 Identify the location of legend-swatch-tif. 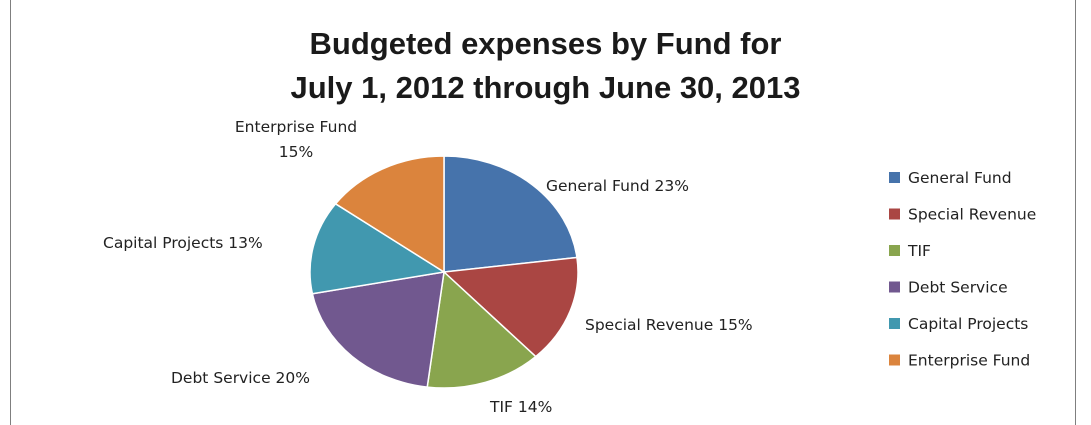
(894, 250).